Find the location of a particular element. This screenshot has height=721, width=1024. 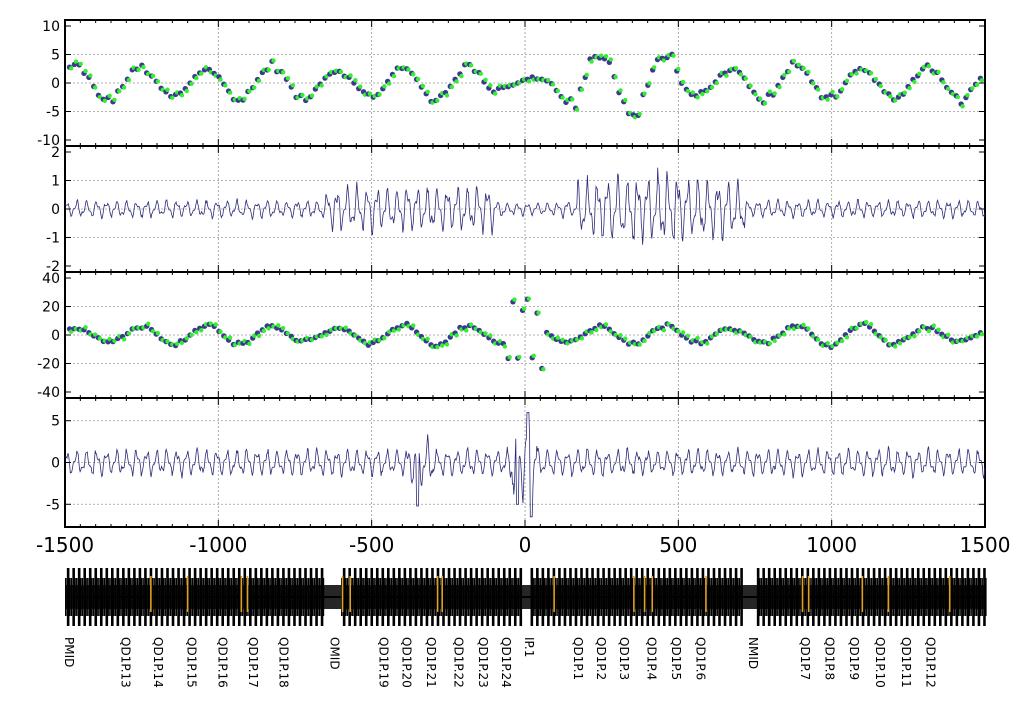

lattice-label: OMID is located at coordinates (334, 653).